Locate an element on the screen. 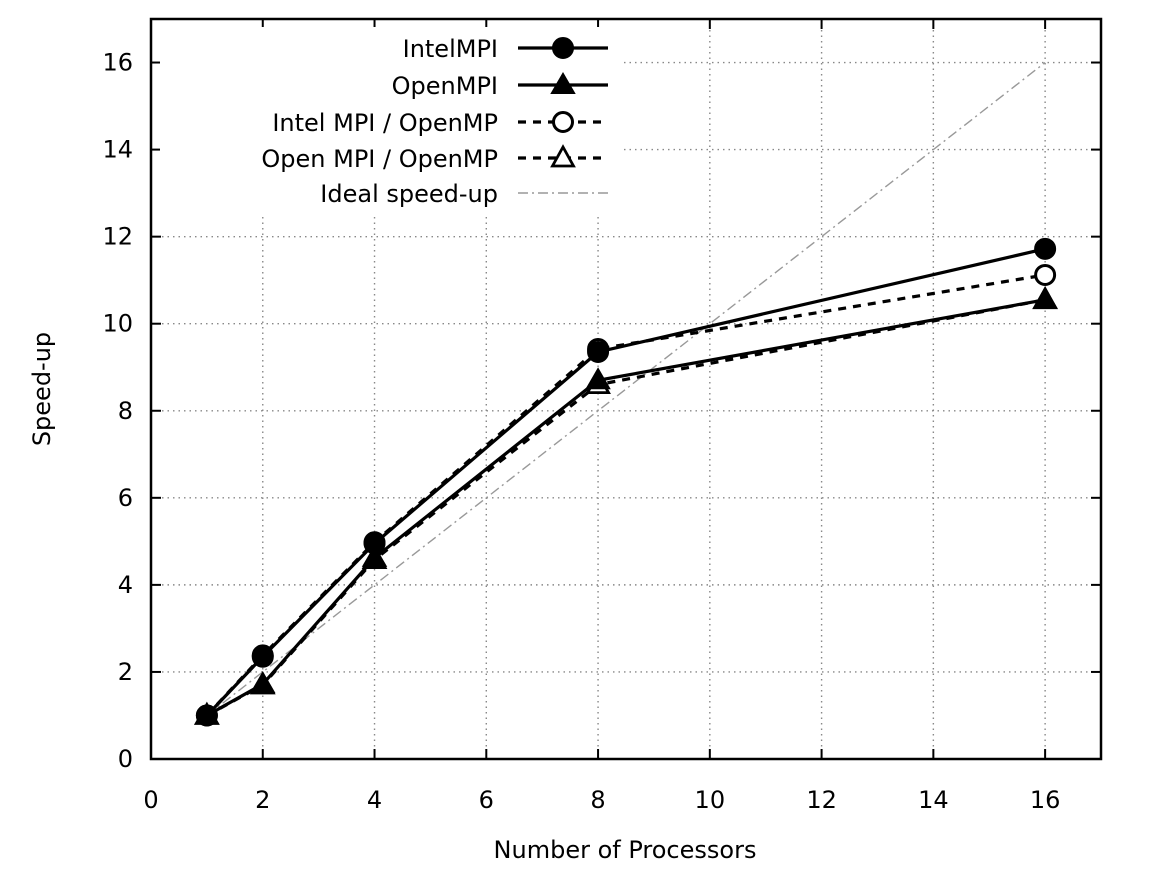 The image size is (1156, 870). y-tick-label: 14 is located at coordinates (117, 150).